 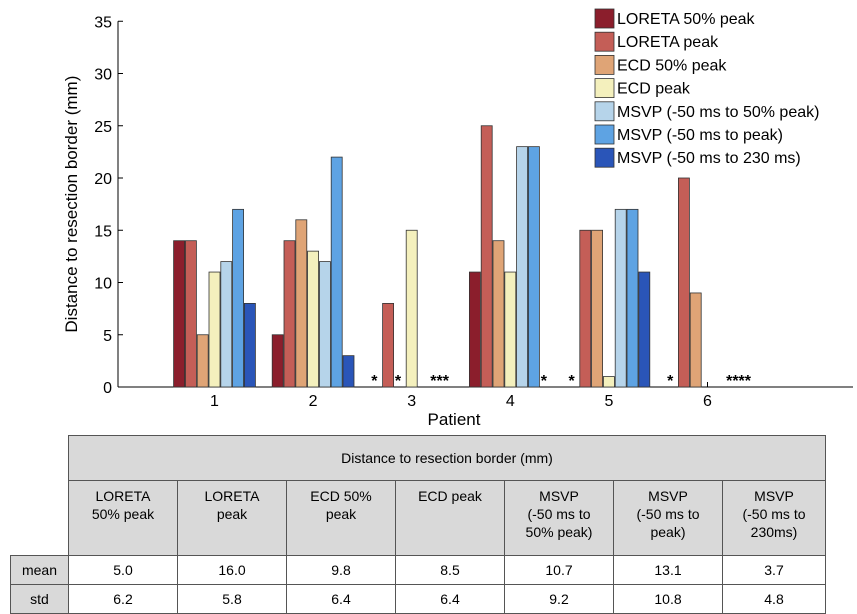 What do you see at coordinates (313, 401) in the screenshot?
I see `x-tick-label: 2` at bounding box center [313, 401].